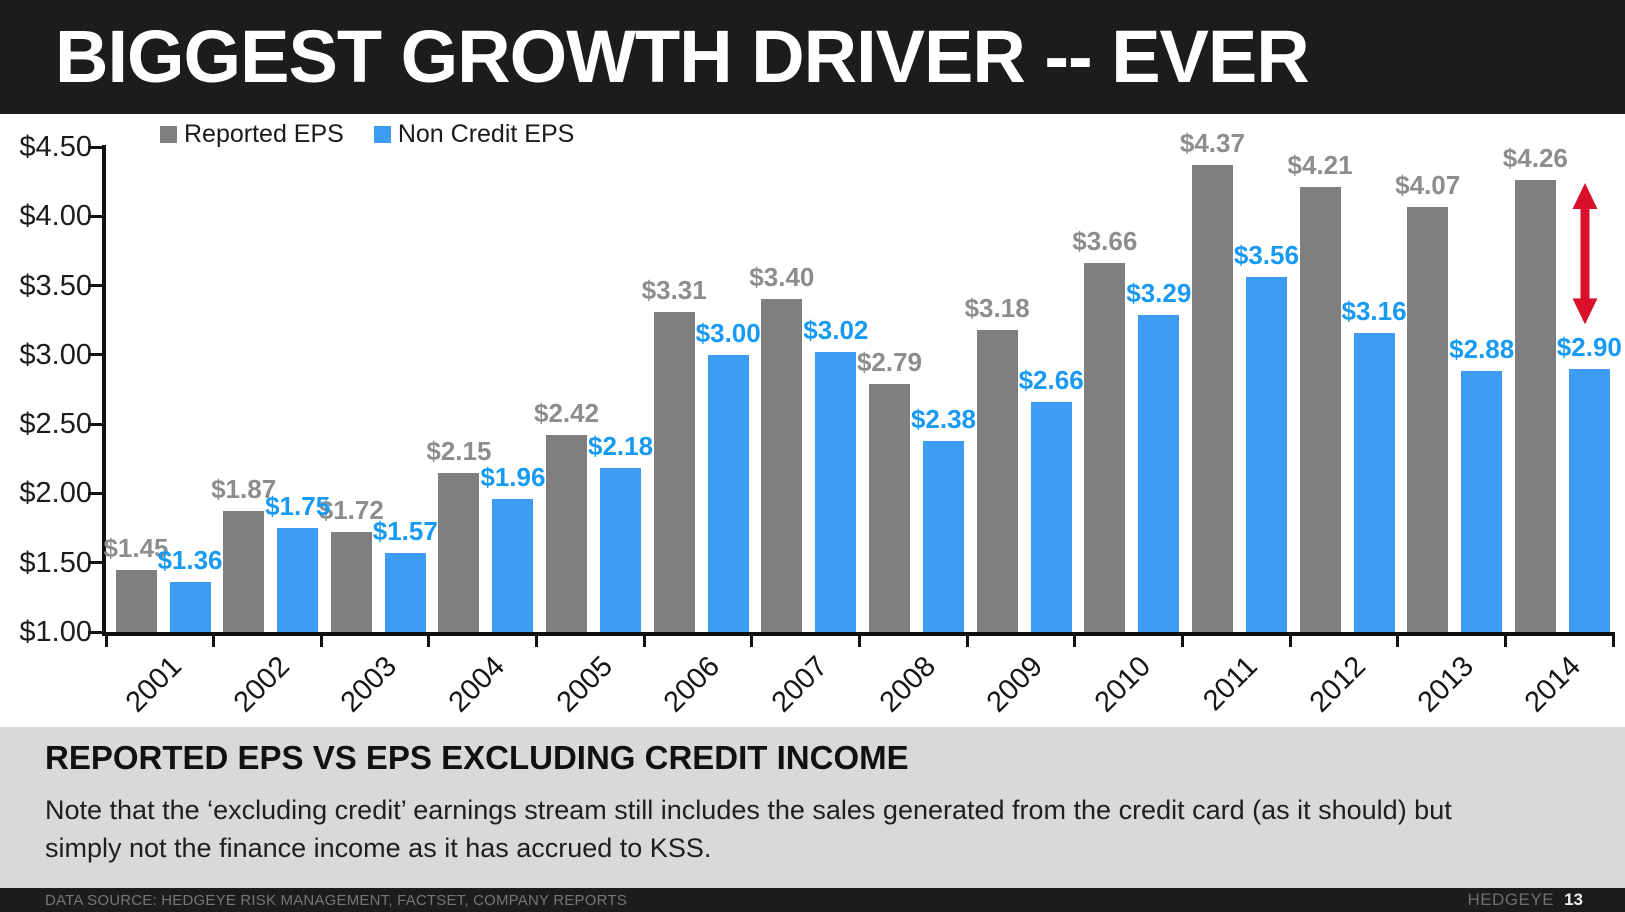  Describe the element at coordinates (1212, 143) in the screenshot. I see `bar-value-label: $4.37` at that location.